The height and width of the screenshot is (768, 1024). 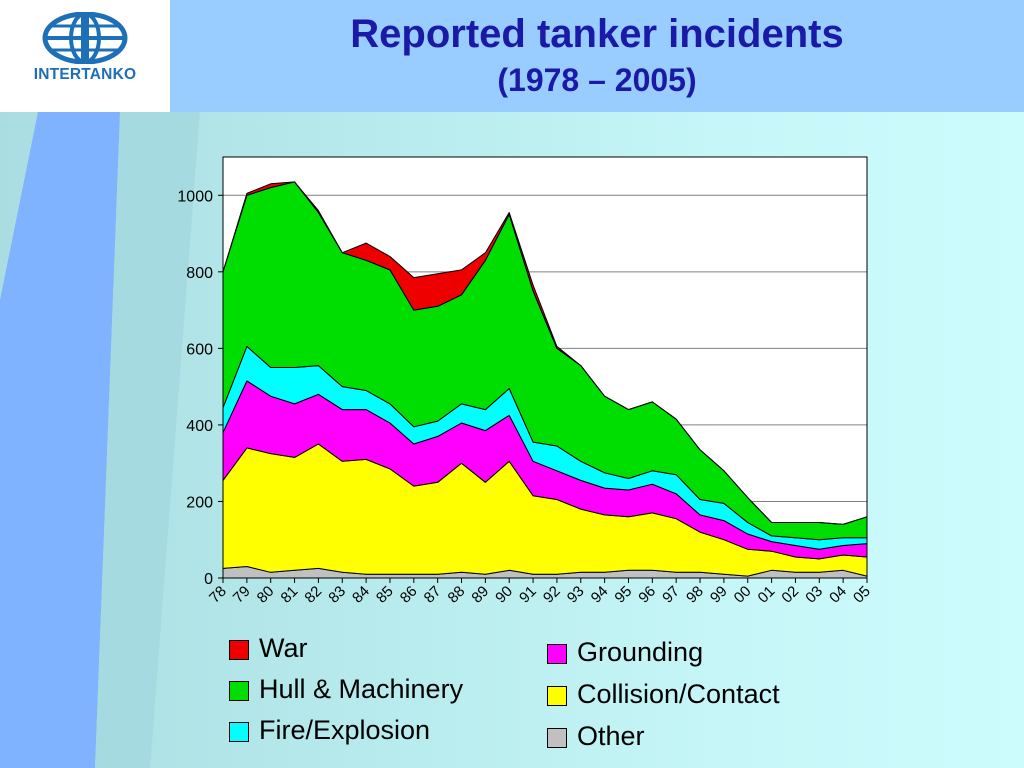 What do you see at coordinates (361, 689) in the screenshot?
I see `legend-label: Hull & Machinery` at bounding box center [361, 689].